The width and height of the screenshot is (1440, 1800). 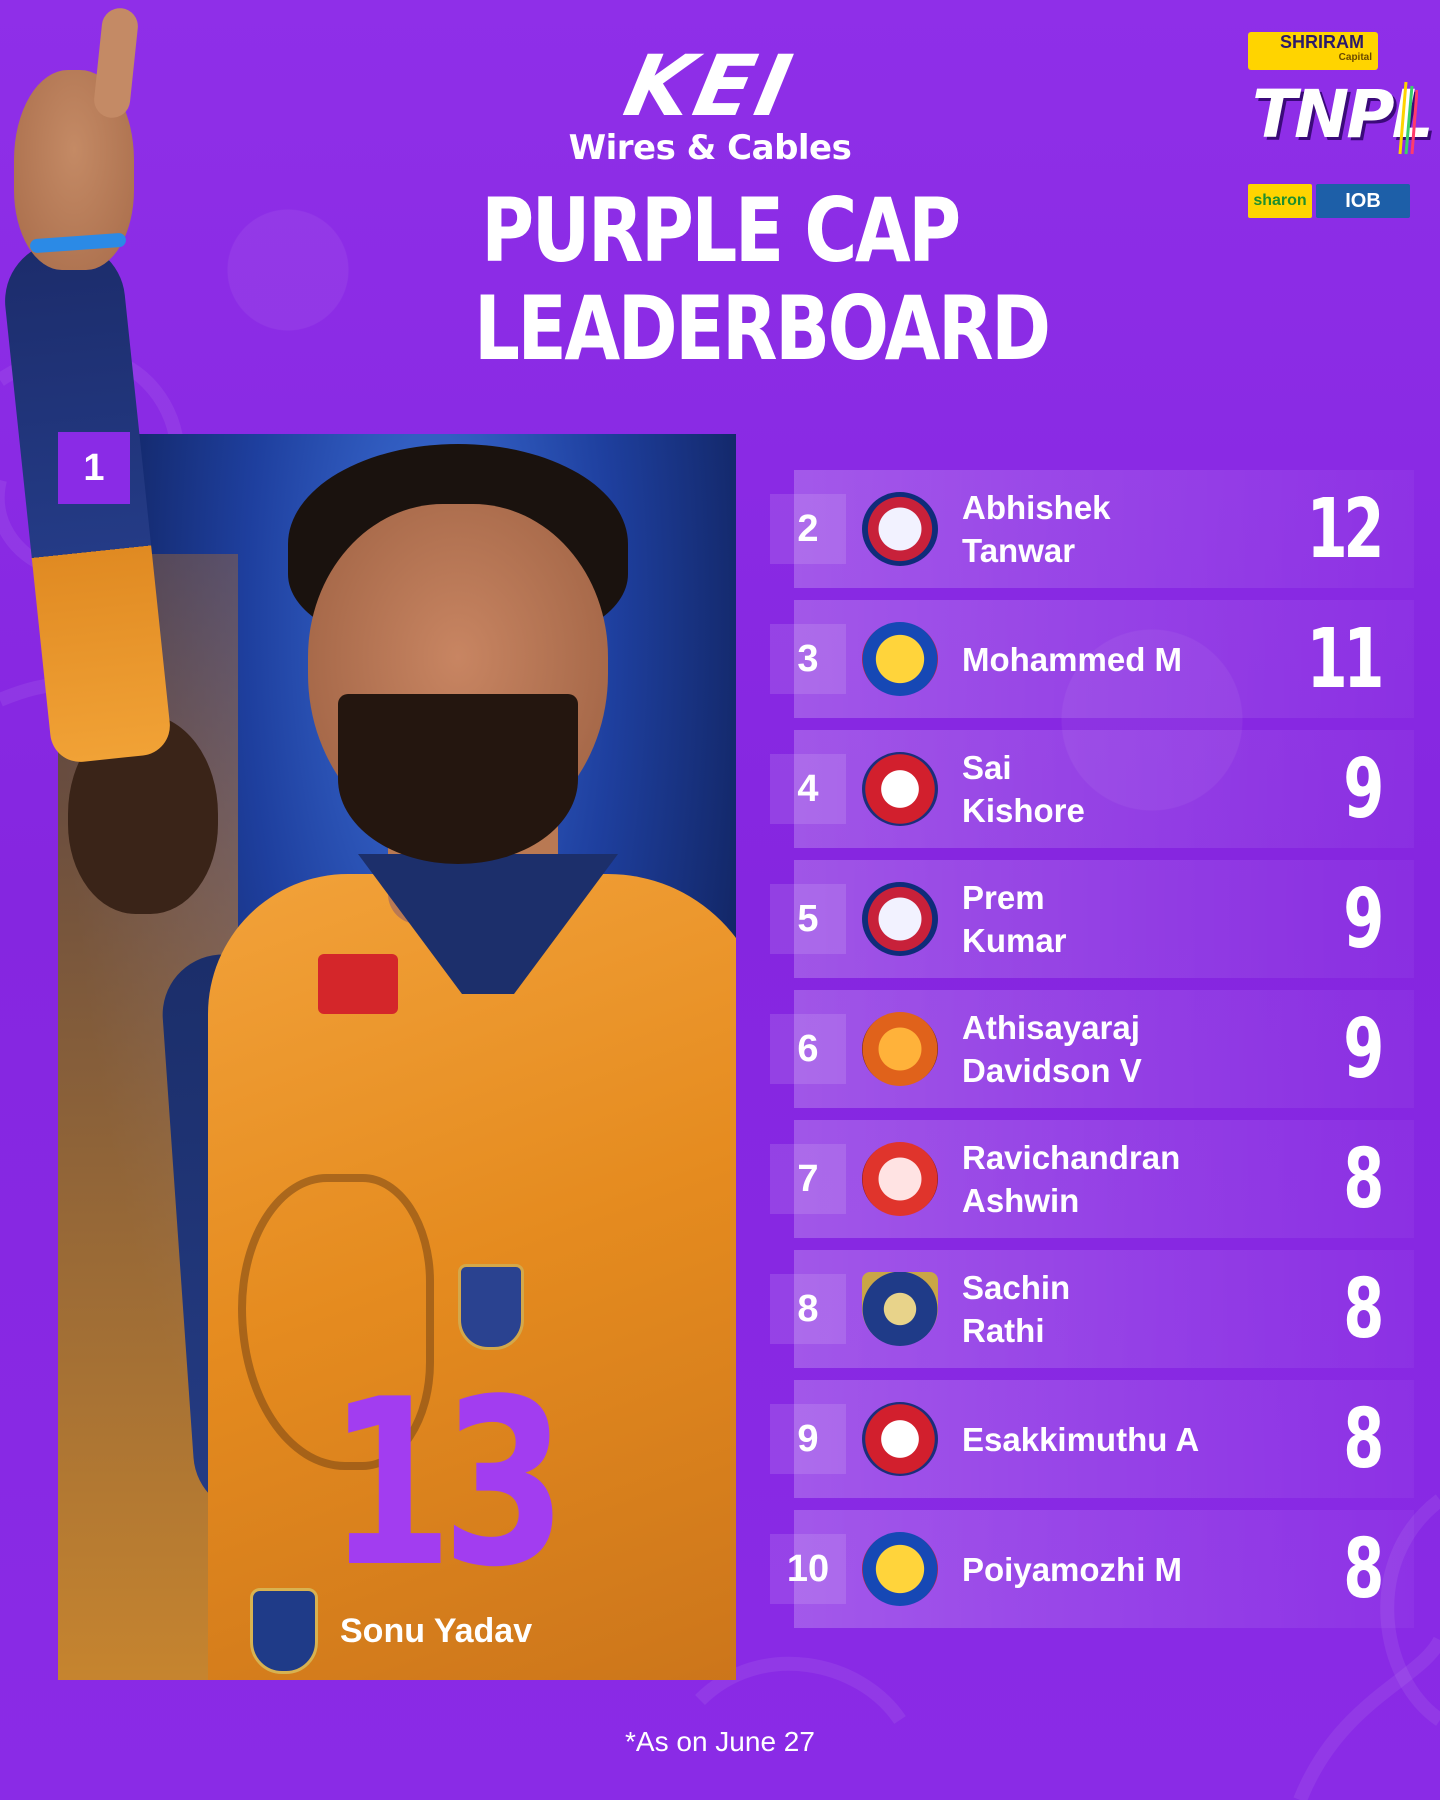 What do you see at coordinates (808, 529) in the screenshot?
I see `rank-badge: 2` at bounding box center [808, 529].